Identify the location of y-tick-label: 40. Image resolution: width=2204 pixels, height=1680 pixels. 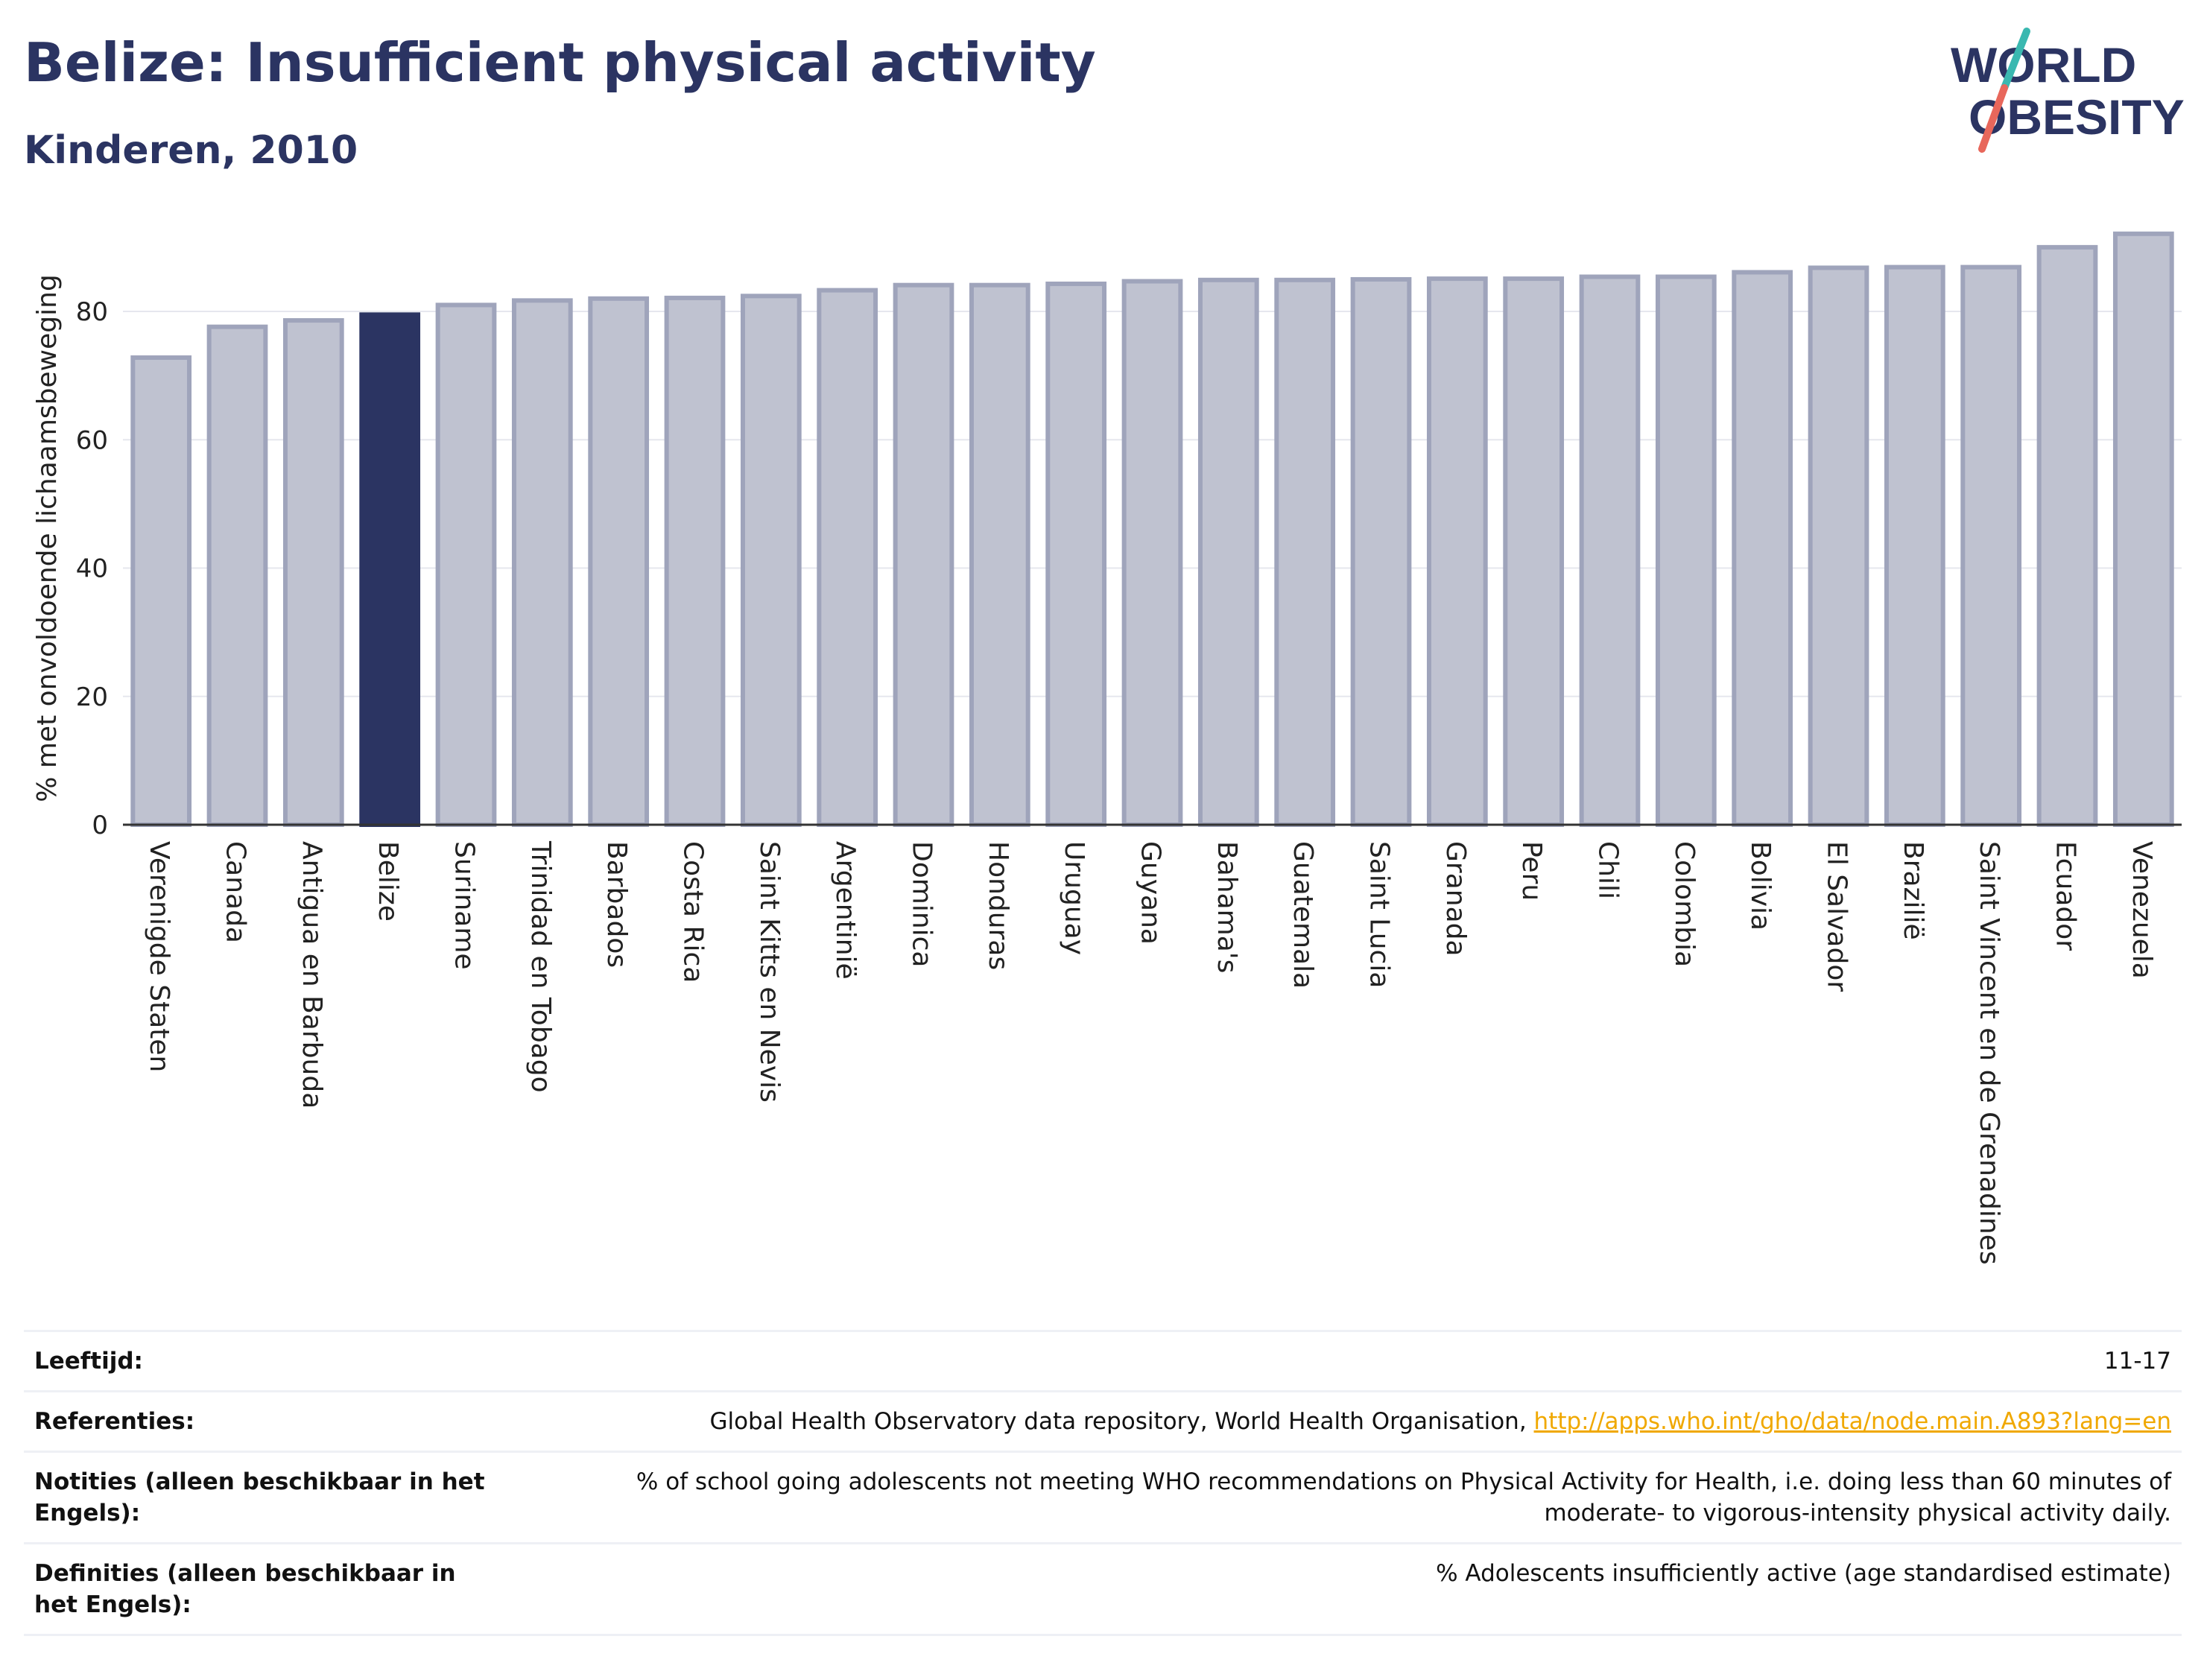
(92, 569).